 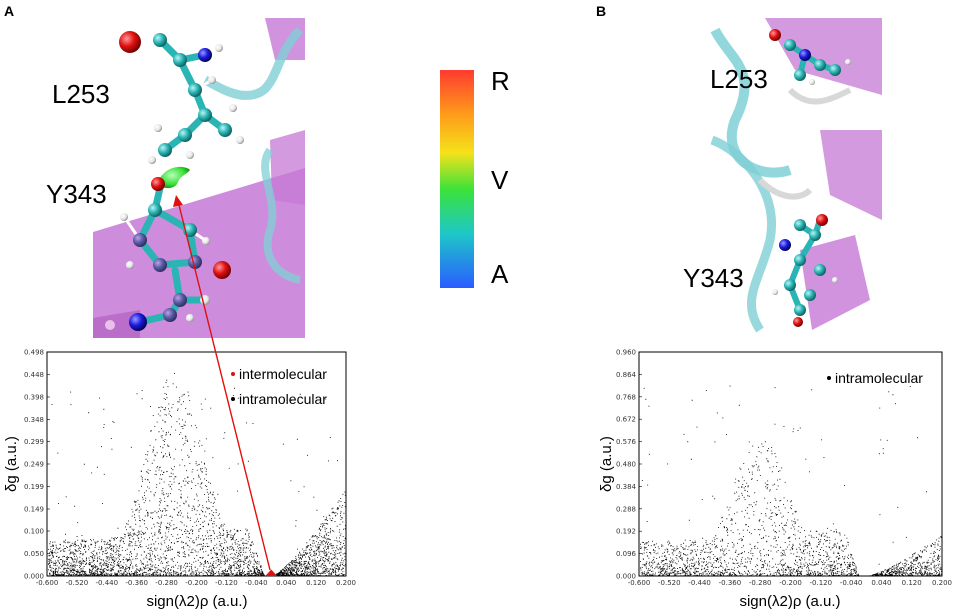 What do you see at coordinates (9, 11) in the screenshot?
I see `panel-letter-a: A` at bounding box center [9, 11].